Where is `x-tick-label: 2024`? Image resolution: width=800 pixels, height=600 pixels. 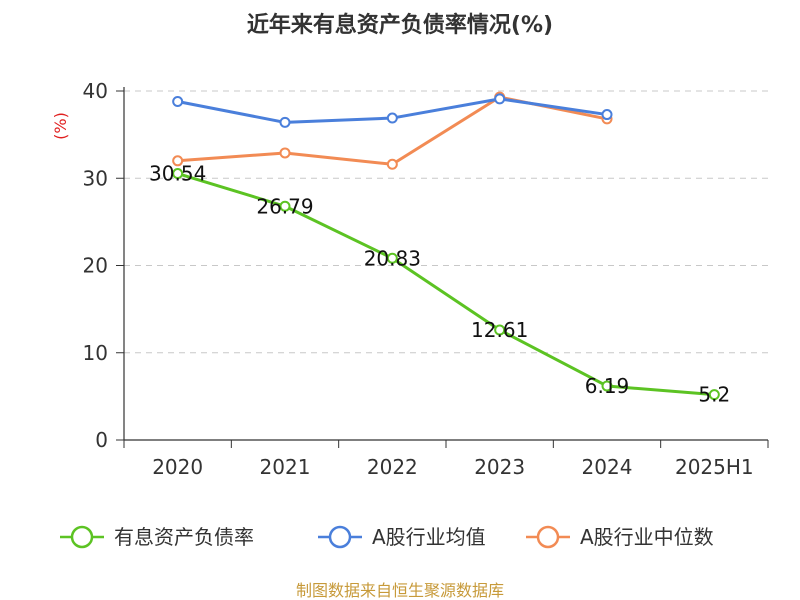 x-tick-label: 2024 is located at coordinates (607, 467).